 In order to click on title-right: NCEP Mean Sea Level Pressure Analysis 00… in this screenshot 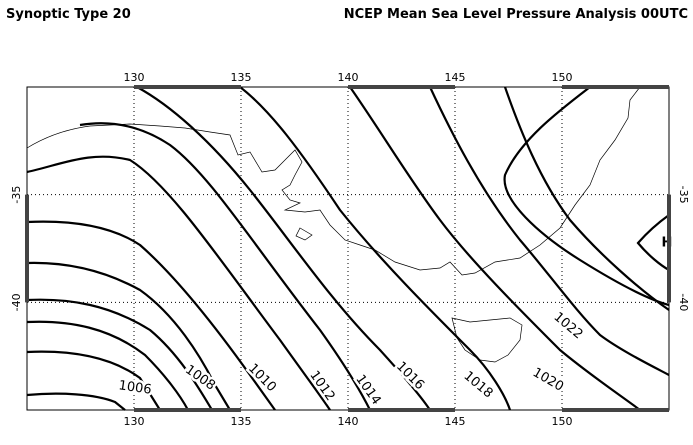, I will do `click(516, 14)`.